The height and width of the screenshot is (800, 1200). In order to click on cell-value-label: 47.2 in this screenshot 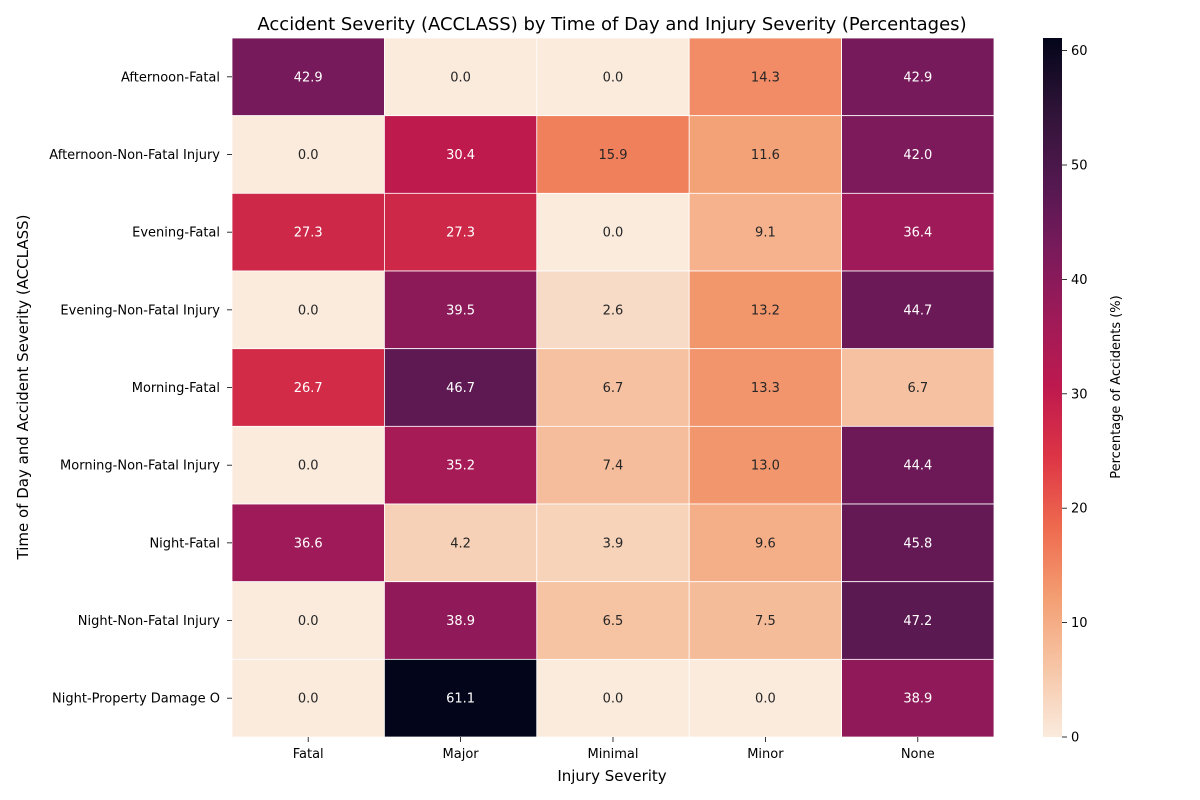, I will do `click(917, 621)`.